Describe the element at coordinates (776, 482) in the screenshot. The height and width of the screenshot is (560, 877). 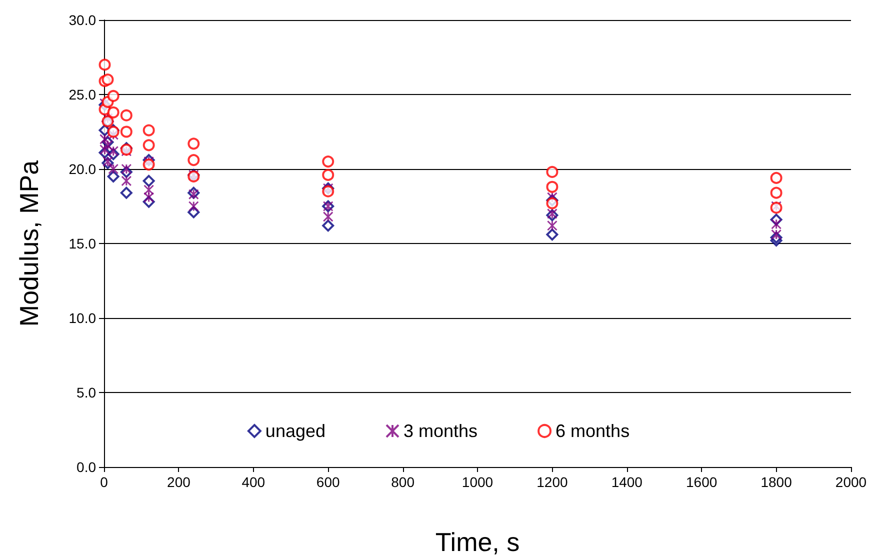
I see `x-tick-label: 1800` at that location.